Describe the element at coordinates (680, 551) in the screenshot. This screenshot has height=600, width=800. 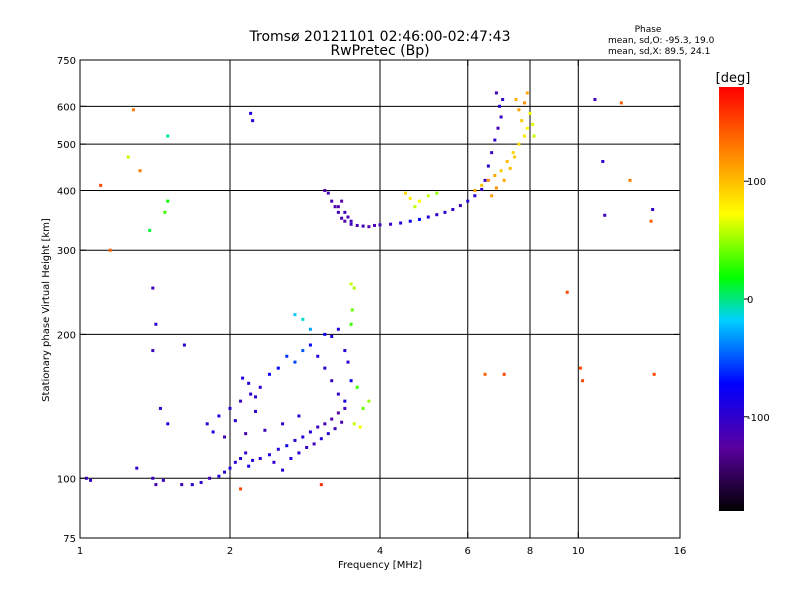
I see `x-tick-label: 16` at that location.